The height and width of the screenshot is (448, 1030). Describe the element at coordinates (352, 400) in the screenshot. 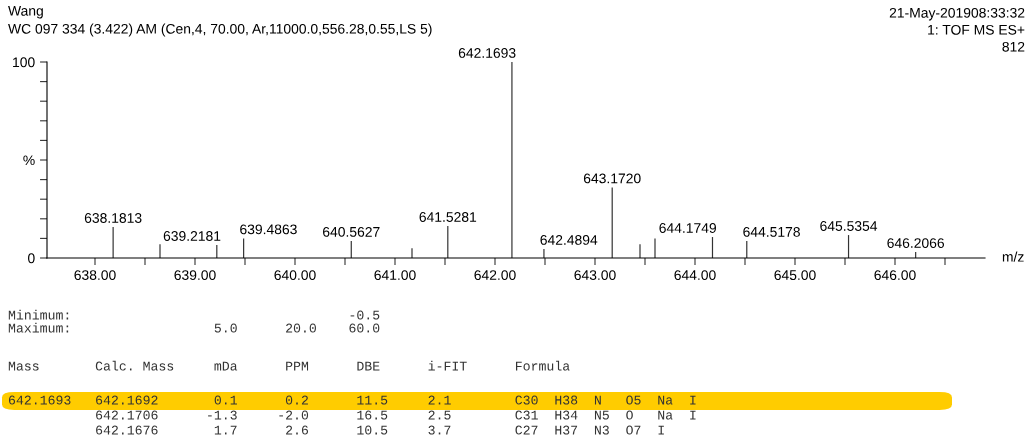

I see `text: 642.1693 642.1692 0.1 0.2 11.5 2.1 C30 H38 N O5 Na I` at that location.